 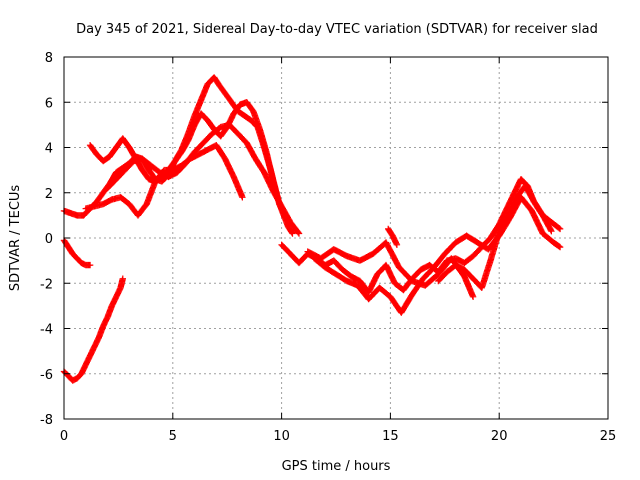 What do you see at coordinates (390, 436) in the screenshot?
I see `x-tick-label: 15` at bounding box center [390, 436].